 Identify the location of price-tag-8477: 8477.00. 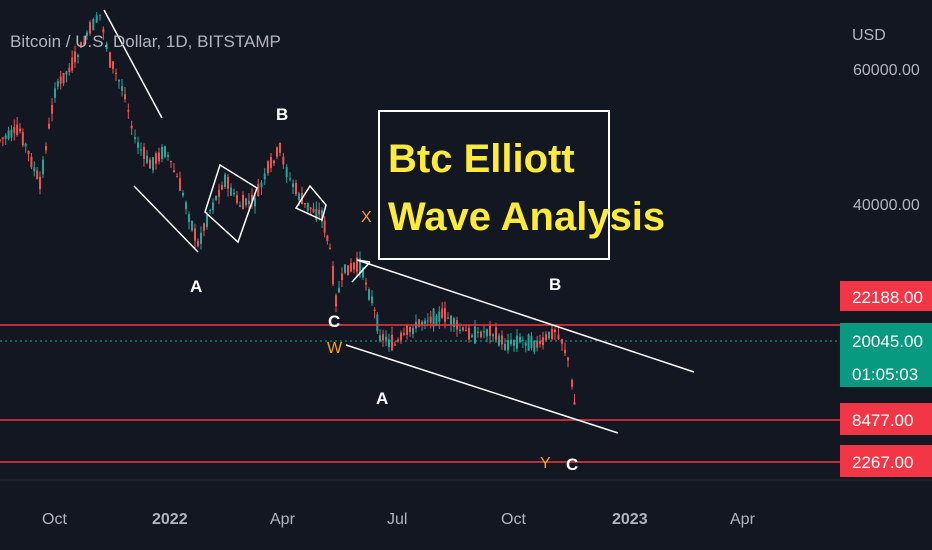
(886, 419).